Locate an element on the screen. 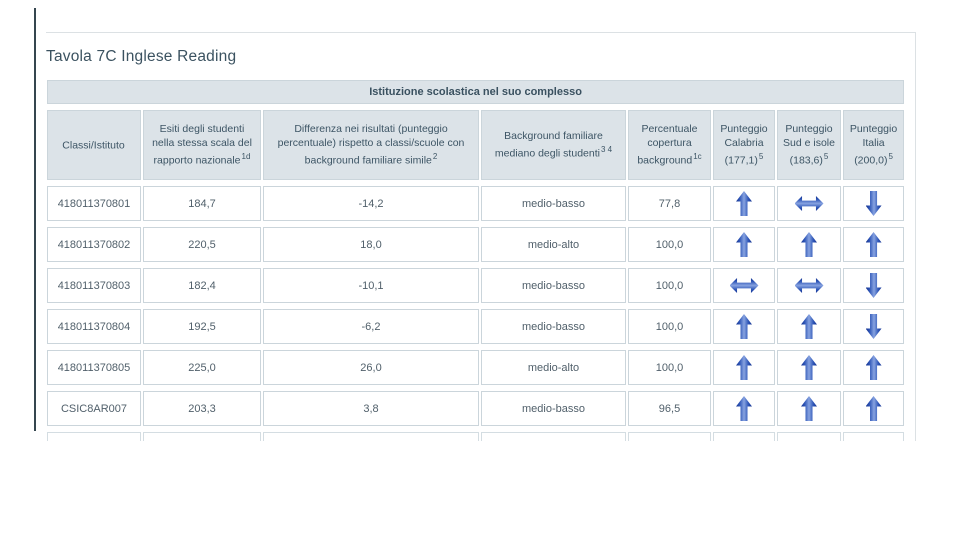 The width and height of the screenshot is (960, 540). table-row: 418011370805 225,0 26,0 medio-alto 100,0 is located at coordinates (476, 367).